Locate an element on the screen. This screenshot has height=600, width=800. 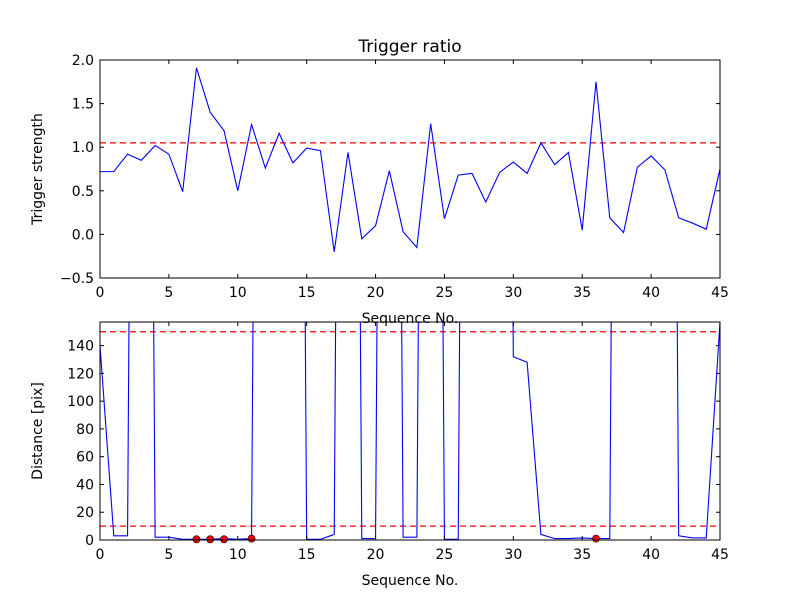
trigger-chart-title: Trigger ratio is located at coordinates (409, 47).